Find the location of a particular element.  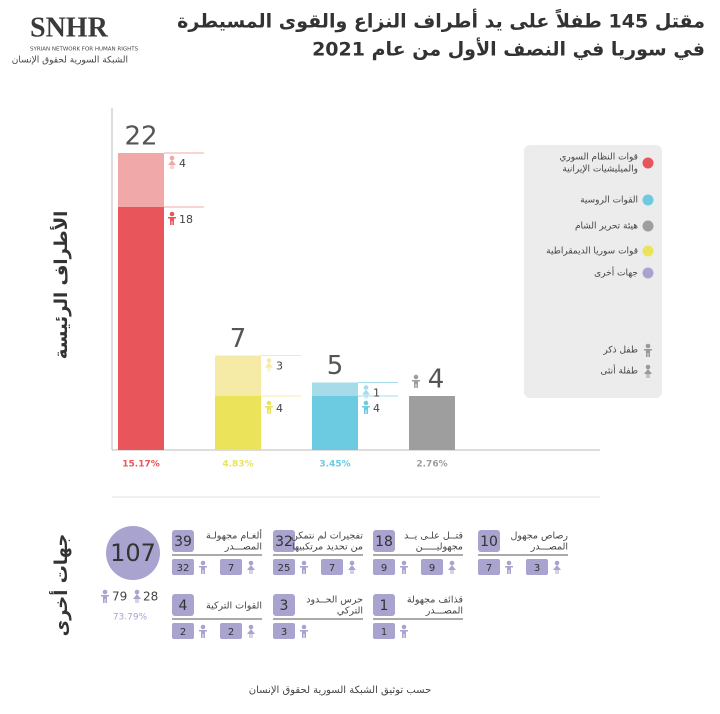

card-title: حرس الحــدود is located at coordinates (334, 600).